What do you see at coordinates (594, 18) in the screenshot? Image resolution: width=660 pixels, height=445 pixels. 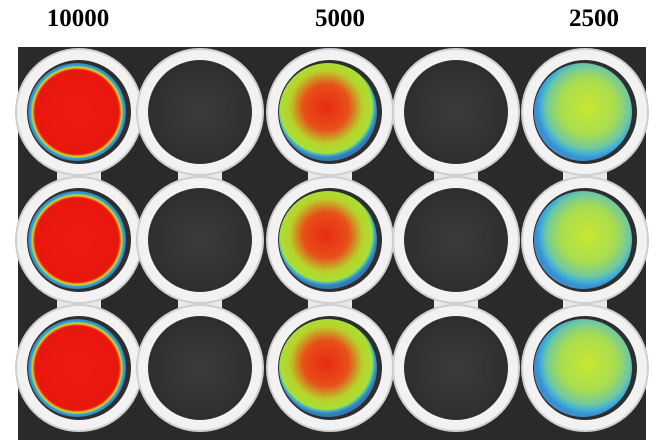 I see `column-label: 2500` at bounding box center [594, 18].